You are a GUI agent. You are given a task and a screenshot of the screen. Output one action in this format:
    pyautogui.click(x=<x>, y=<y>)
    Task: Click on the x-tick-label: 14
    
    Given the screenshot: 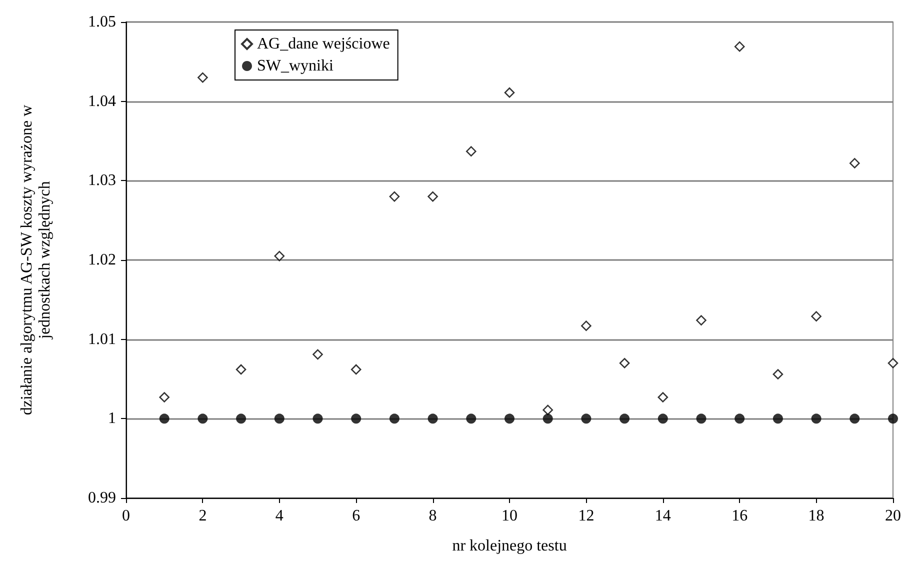 What is the action you would take?
    pyautogui.click(x=662, y=516)
    